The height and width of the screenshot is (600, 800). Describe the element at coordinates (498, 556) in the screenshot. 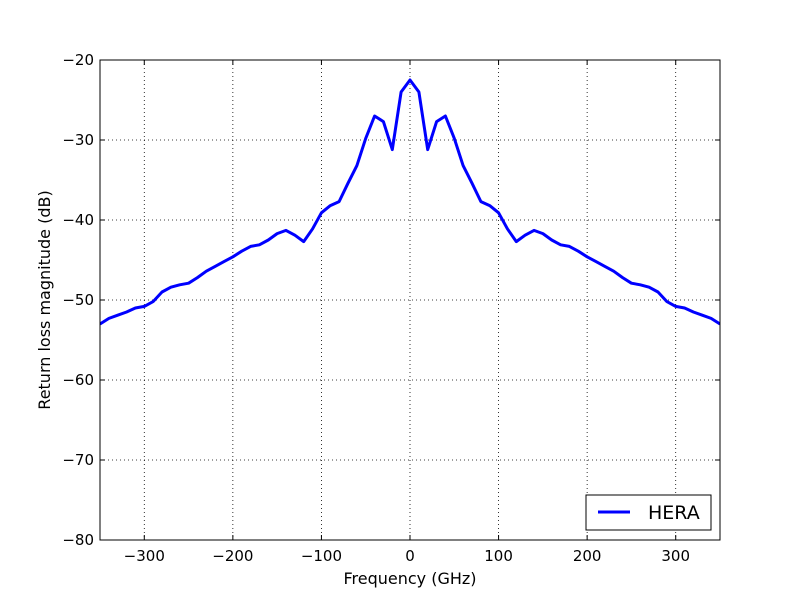

I see `x-tick-label: 100` at that location.